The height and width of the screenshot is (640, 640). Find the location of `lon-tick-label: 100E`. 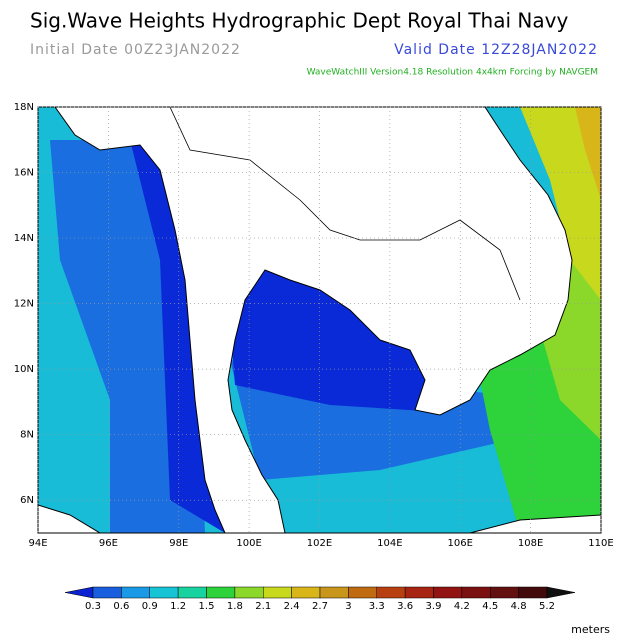

lon-tick-label: 100E is located at coordinates (248, 543).